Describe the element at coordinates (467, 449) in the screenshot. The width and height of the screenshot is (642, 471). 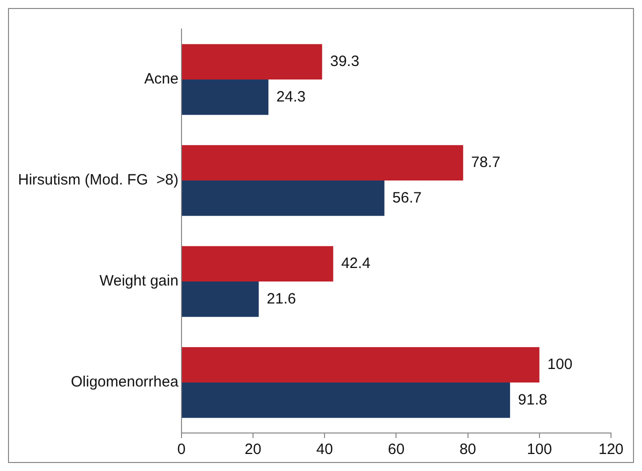
I see `x-tick-label: 80` at that location.